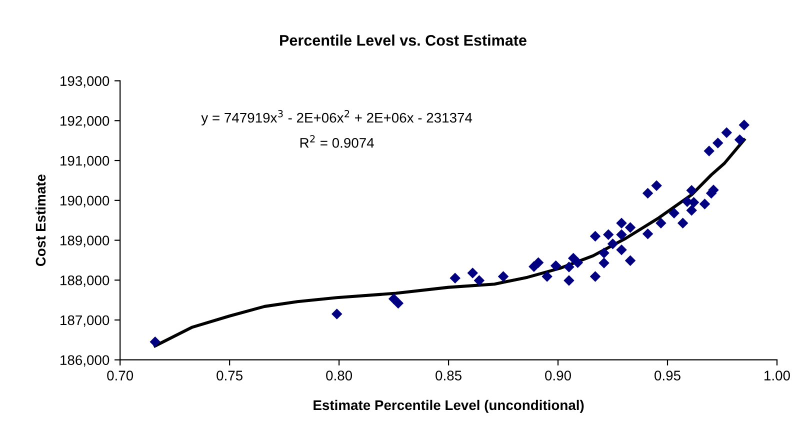  What do you see at coordinates (449, 406) in the screenshot?
I see `x-axis-title: Estimate Percentile Level (unconditional)` at bounding box center [449, 406].